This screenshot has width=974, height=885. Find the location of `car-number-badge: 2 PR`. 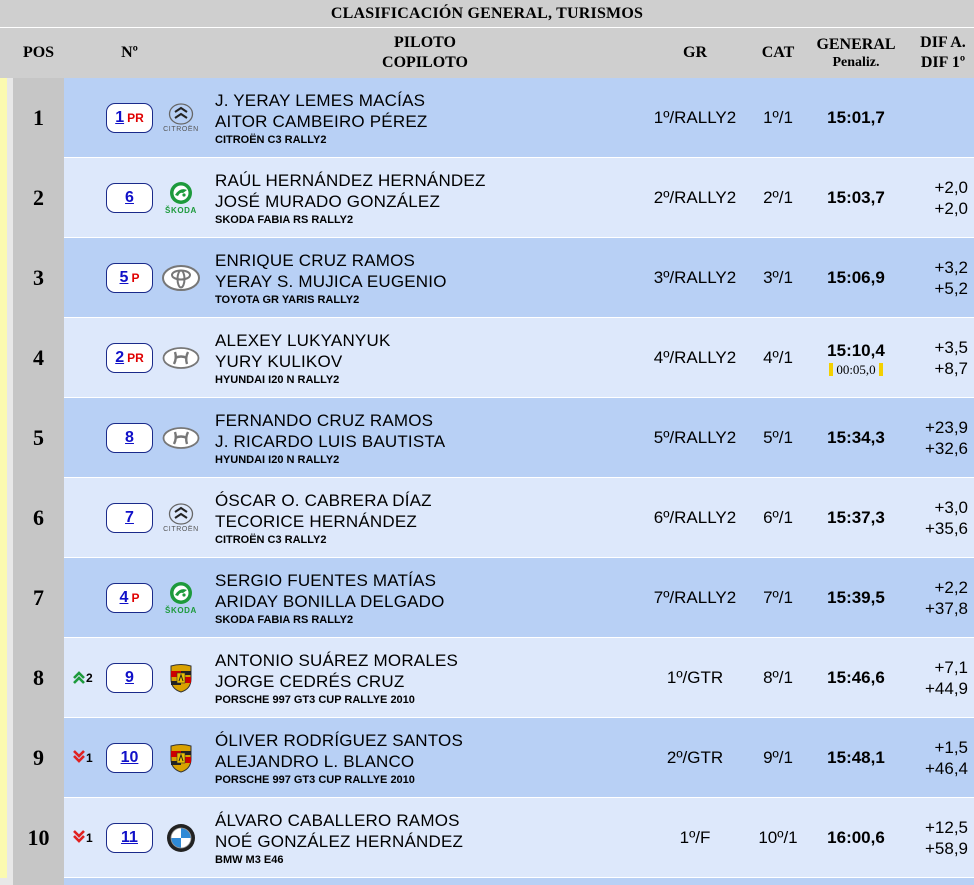

car-number-badge: 2 PR is located at coordinates (129, 358).